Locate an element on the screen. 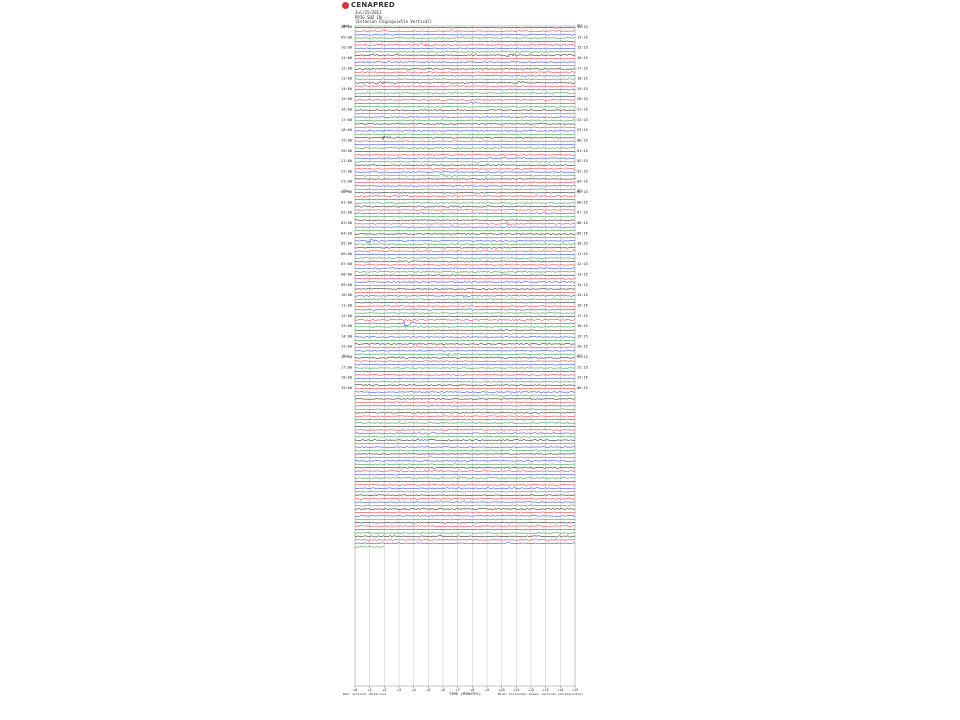 The width and height of the screenshot is (960, 720). x-axis-label: TIME (MINUTES) is located at coordinates (465, 693).